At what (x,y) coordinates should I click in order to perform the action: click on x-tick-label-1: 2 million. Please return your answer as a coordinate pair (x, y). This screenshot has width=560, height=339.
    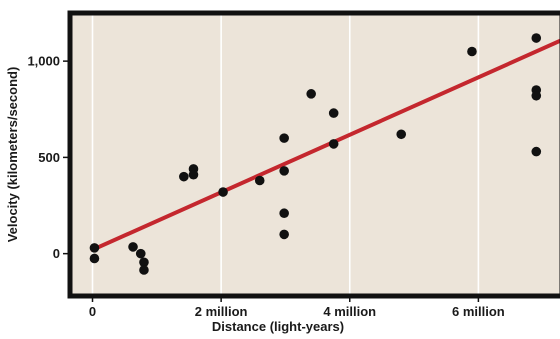
    Looking at the image, I should click on (221, 311).